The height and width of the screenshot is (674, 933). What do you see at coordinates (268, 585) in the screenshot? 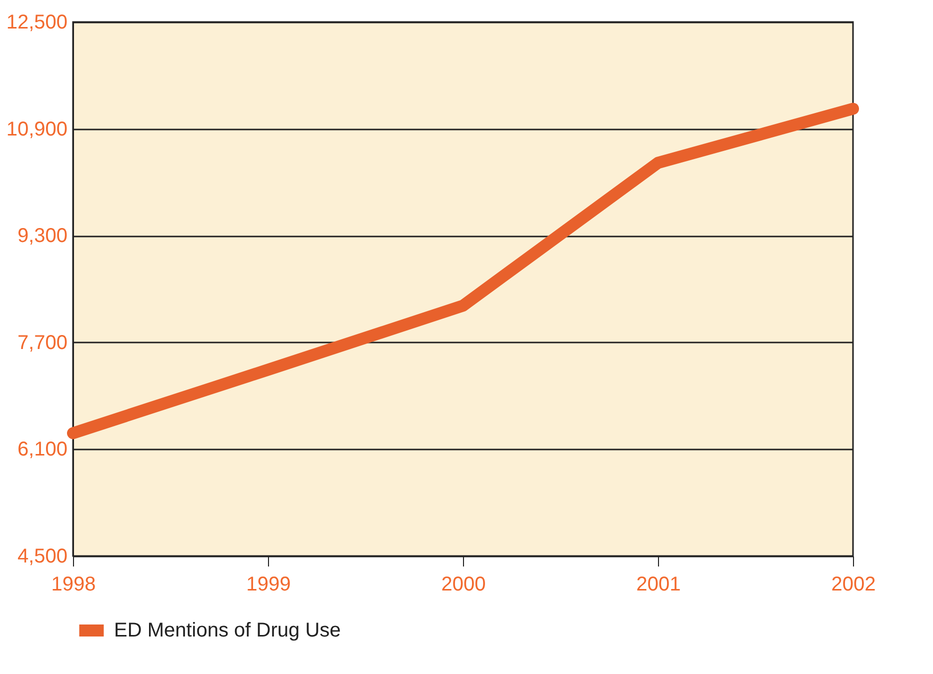
I see `x-tick-label: 1999` at bounding box center [268, 585].